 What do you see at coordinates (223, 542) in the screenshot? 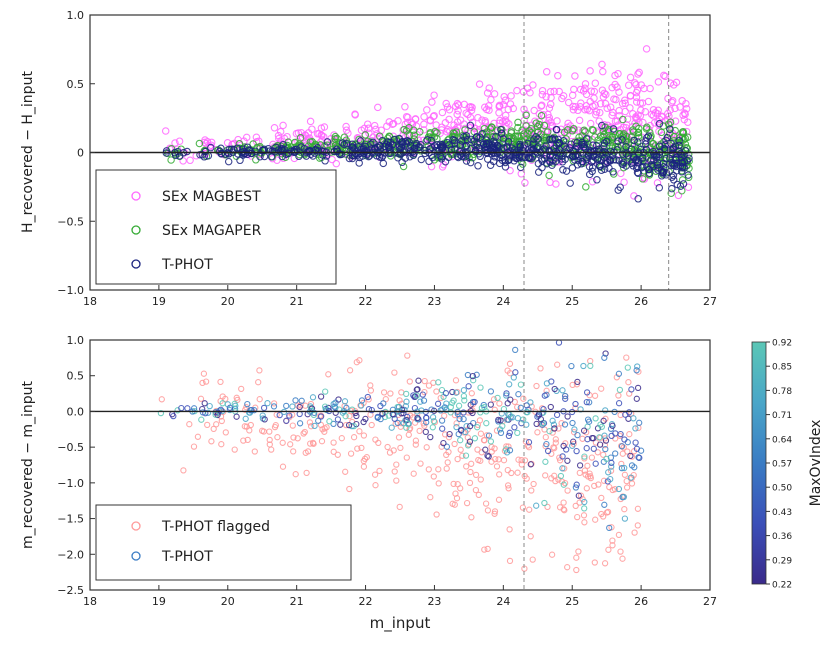
I see `panel-bottom-legend: T-PHOT flagged T-PHOT` at bounding box center [223, 542].